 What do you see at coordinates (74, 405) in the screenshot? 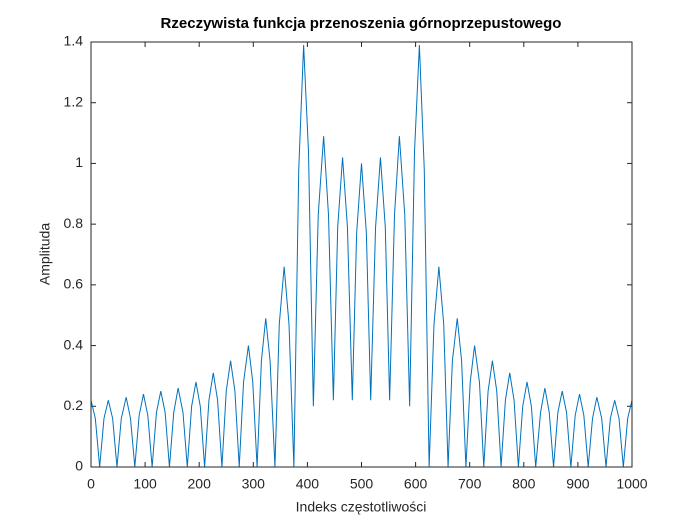
I see `y-tick-label: 0.2` at bounding box center [74, 405].